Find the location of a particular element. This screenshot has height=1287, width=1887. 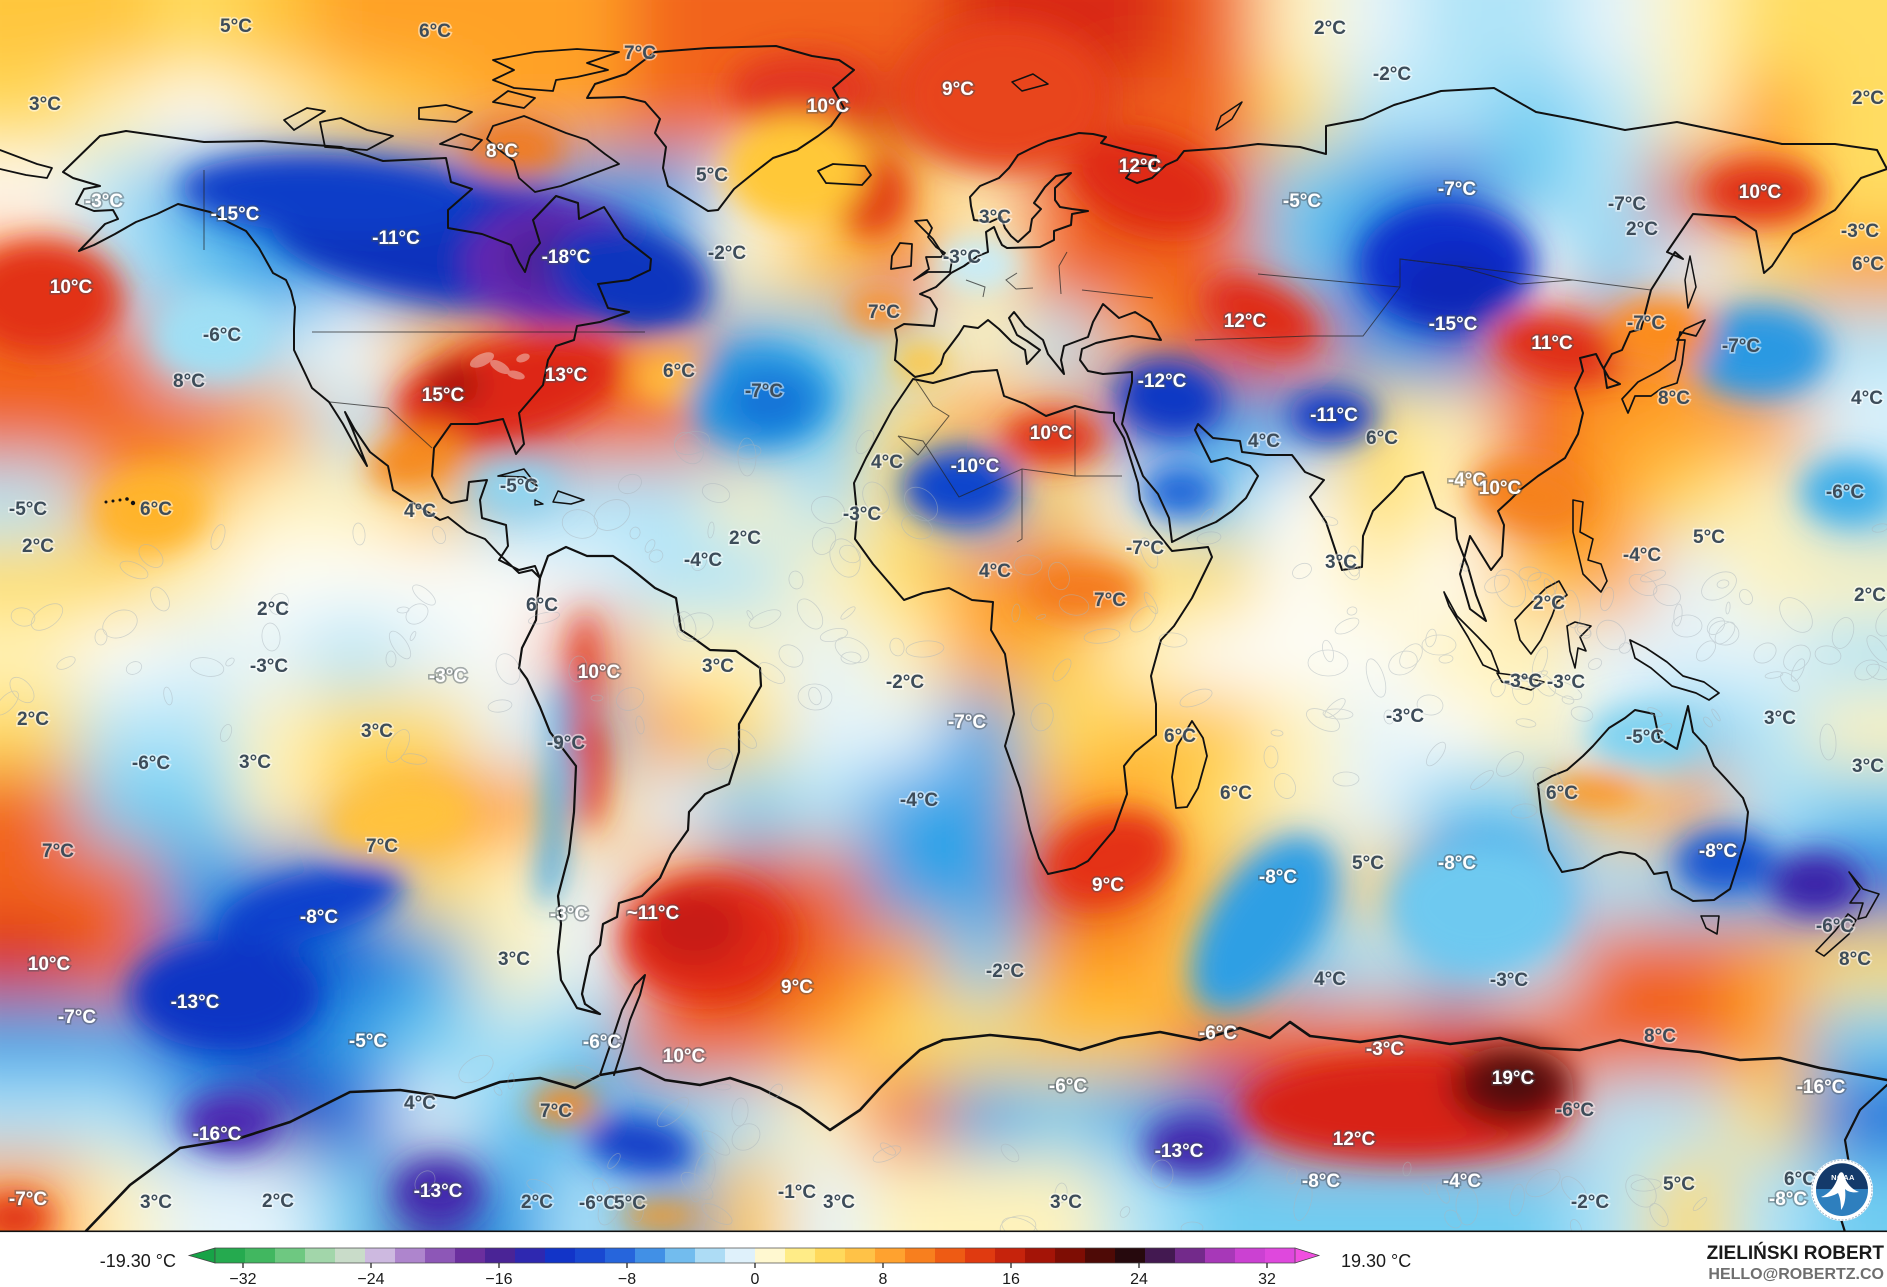

svg-text: −16 is located at coordinates (498, 1279).